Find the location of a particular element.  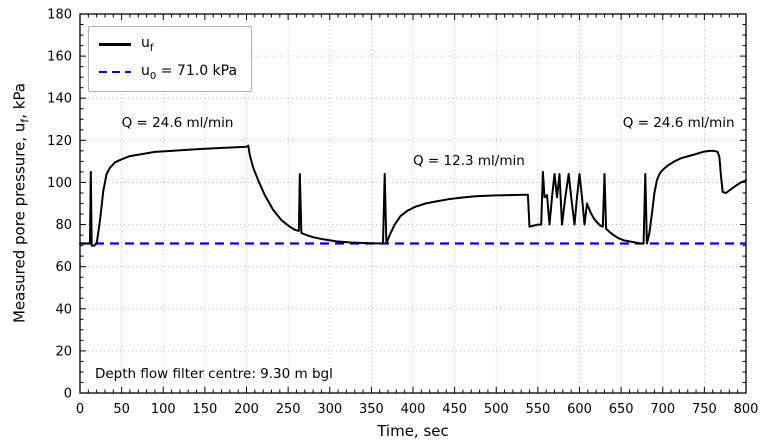

y-axis-label: Measured pore pressure, uf, kPa is located at coordinates (21, 203).